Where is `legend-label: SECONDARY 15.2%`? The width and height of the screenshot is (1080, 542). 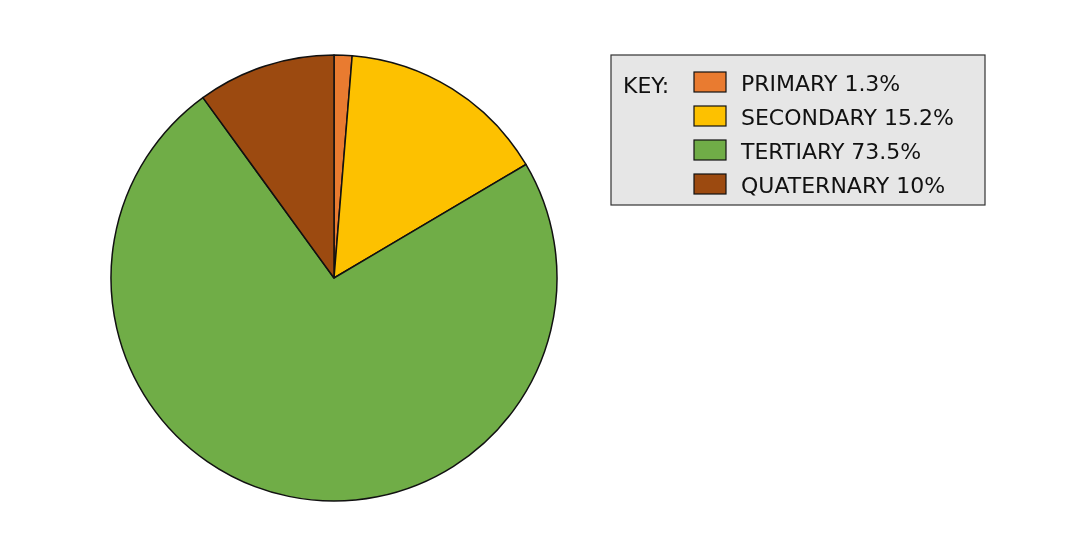
legend-label: SECONDARY 15.2% is located at coordinates (847, 117).